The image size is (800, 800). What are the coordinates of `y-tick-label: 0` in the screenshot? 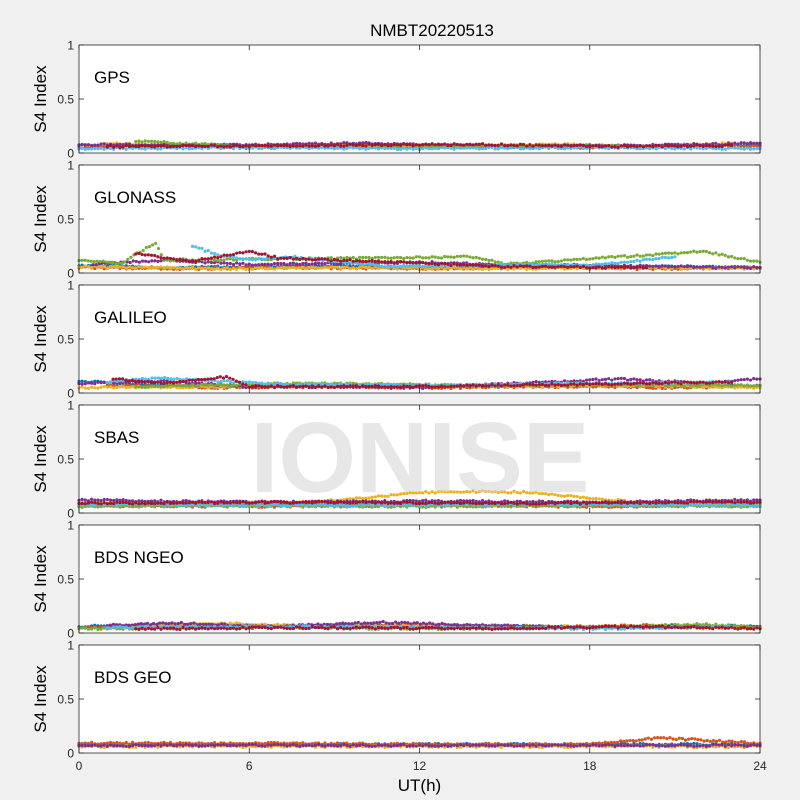 It's located at (70, 274).